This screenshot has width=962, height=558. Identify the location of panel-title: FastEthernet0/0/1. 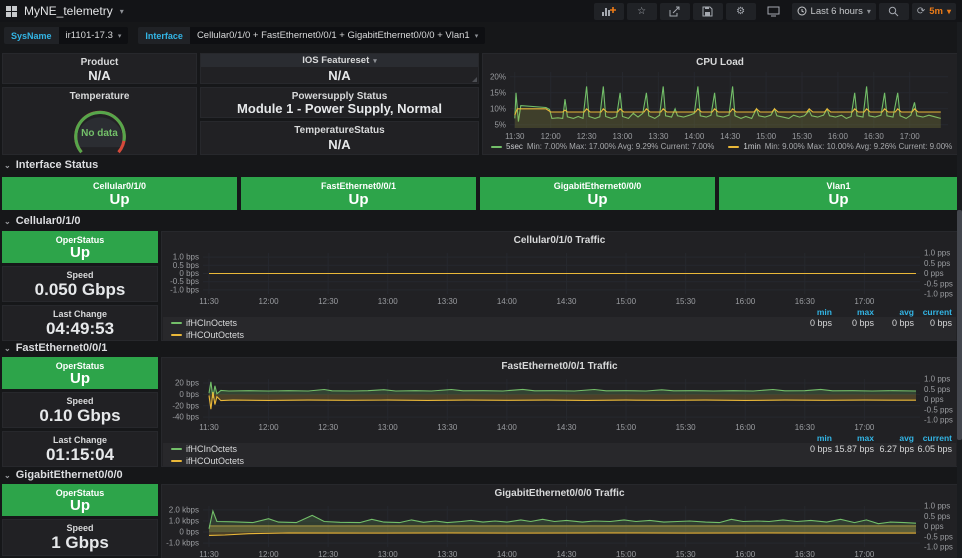
(358, 186).